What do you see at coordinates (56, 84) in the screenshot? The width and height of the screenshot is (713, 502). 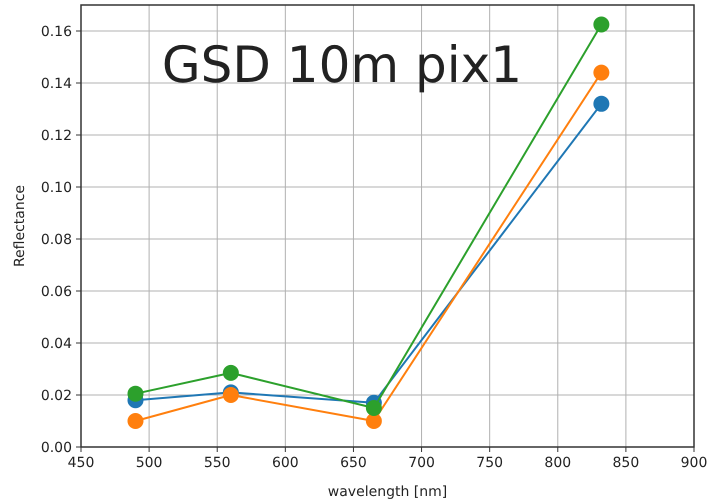 I see `y-tick-label: 0.14` at bounding box center [56, 84].